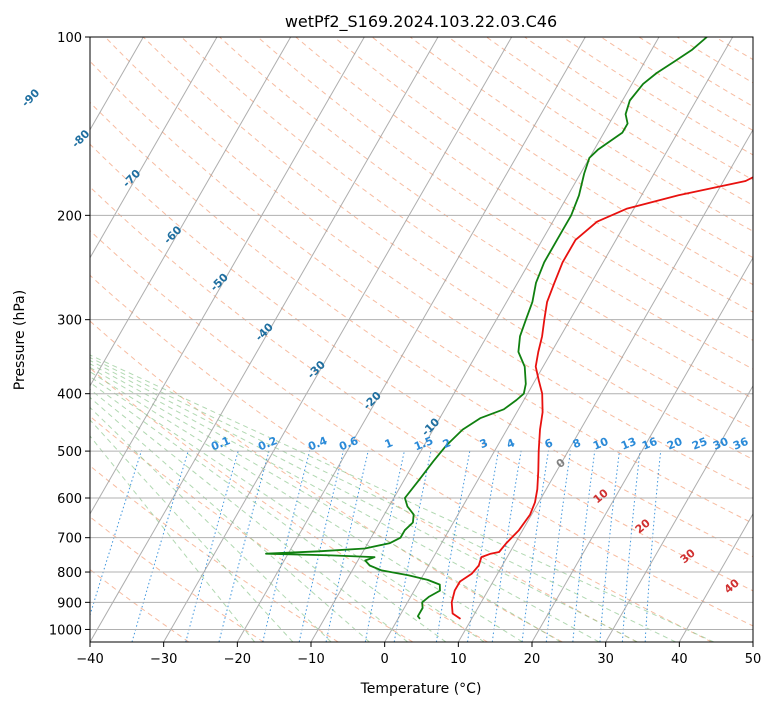 This screenshot has height=708, width=775. Describe the element at coordinates (69, 38) in the screenshot. I see `y-tick-label: 100` at that location.